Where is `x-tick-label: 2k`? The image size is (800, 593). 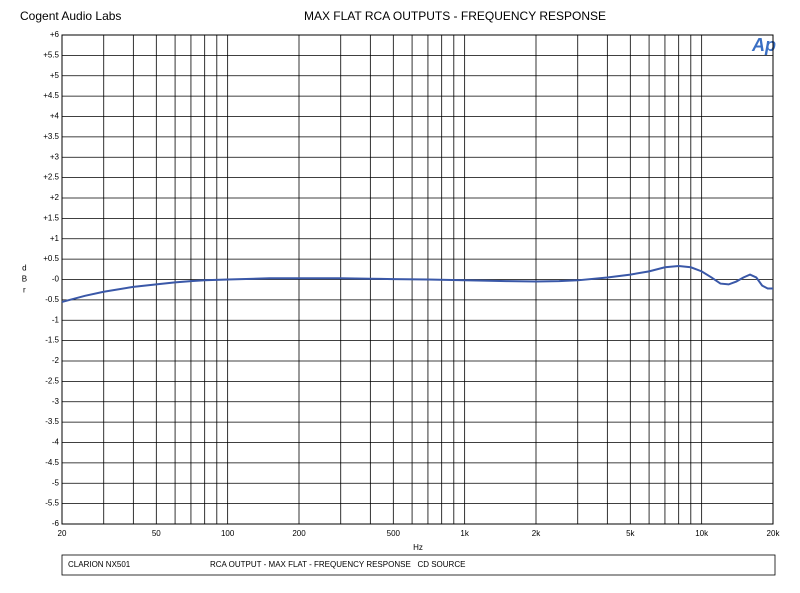 x-tick-label: 2k is located at coordinates (536, 533).